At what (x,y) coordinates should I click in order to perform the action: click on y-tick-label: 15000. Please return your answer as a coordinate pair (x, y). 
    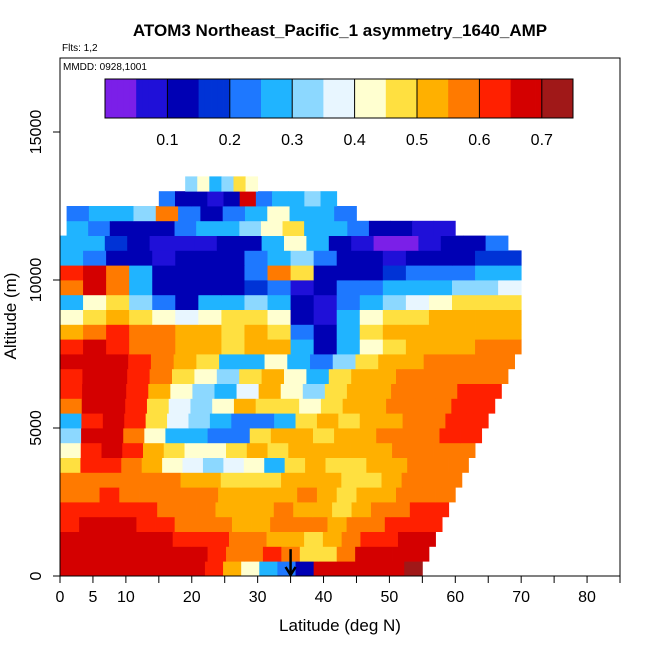
    Looking at the image, I should click on (36, 132).